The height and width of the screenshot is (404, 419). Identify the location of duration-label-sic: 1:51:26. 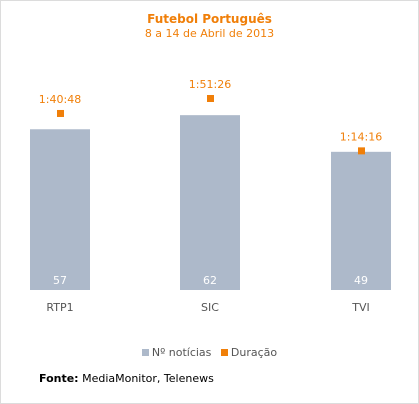
(210, 84).